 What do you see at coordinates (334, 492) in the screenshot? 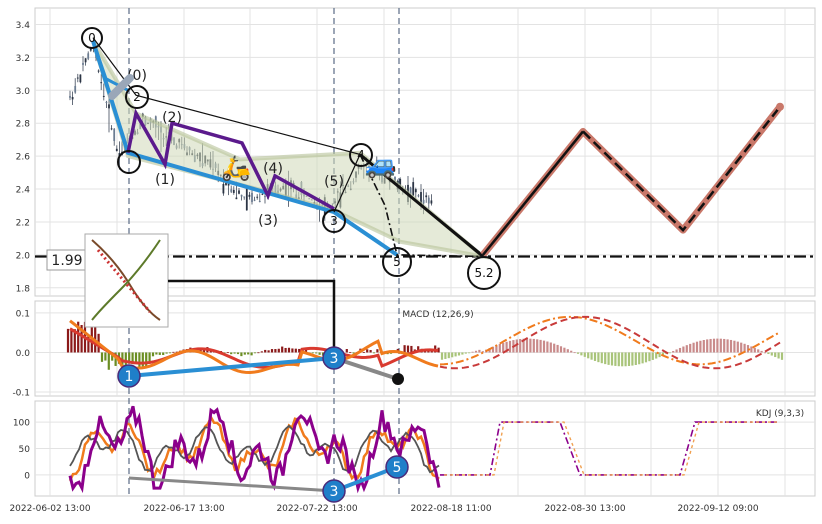
I see `kdj-wave-label-3: 3` at bounding box center [334, 492].